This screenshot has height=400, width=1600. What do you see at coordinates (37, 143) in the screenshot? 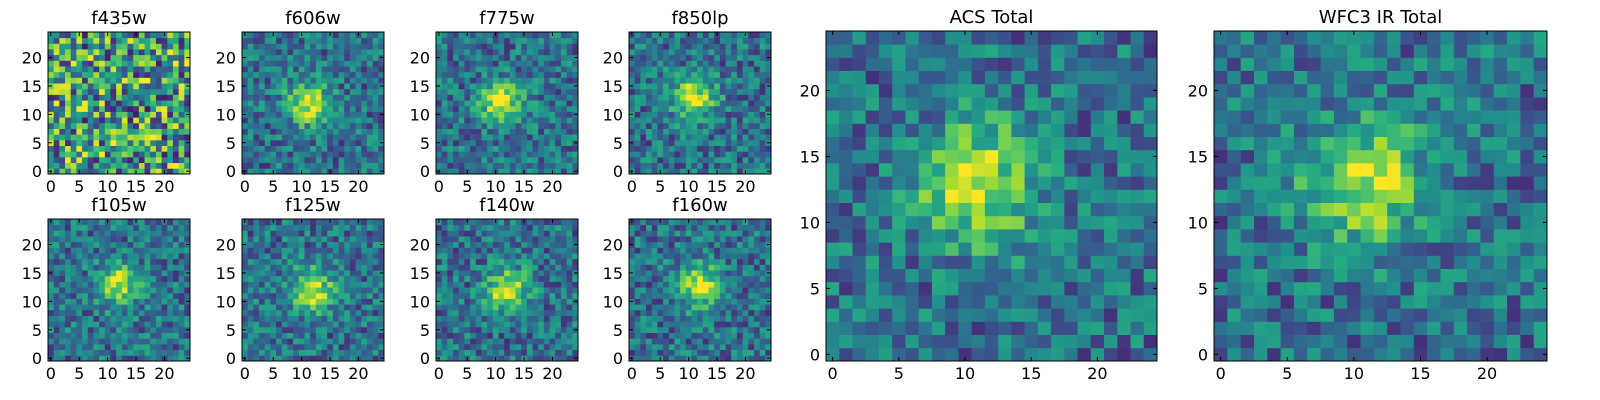
I see `y-tick-label: 5` at bounding box center [37, 143].